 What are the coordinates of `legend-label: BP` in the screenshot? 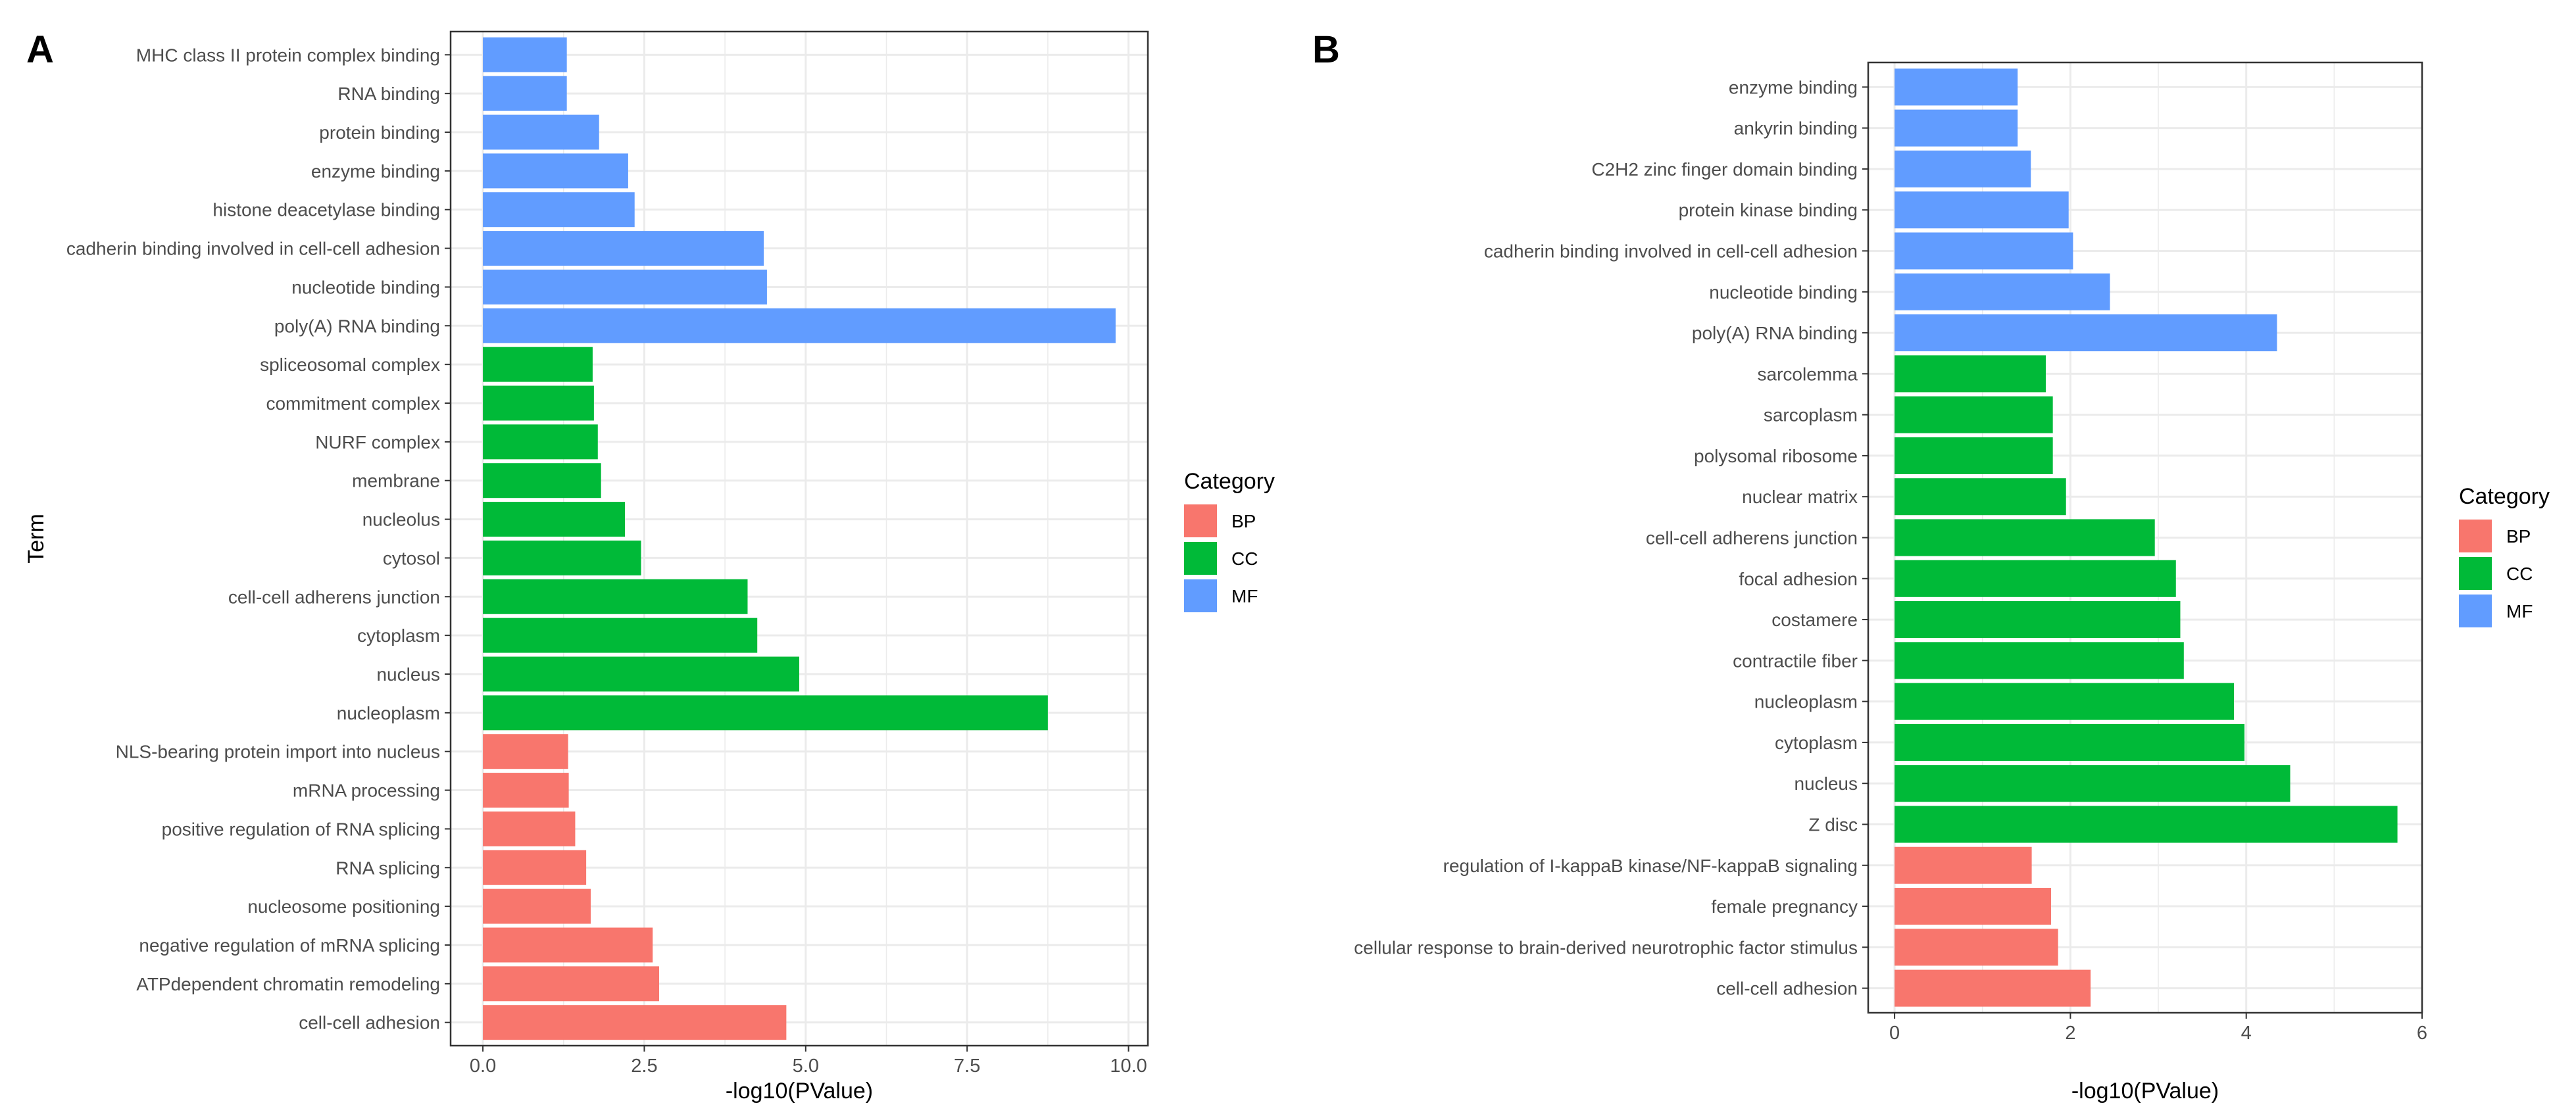 It's located at (1243, 521).